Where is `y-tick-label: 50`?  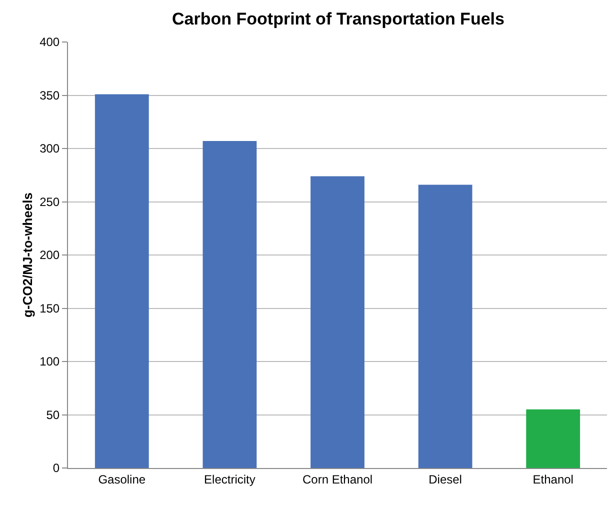
y-tick-label: 50 is located at coordinates (53, 415).